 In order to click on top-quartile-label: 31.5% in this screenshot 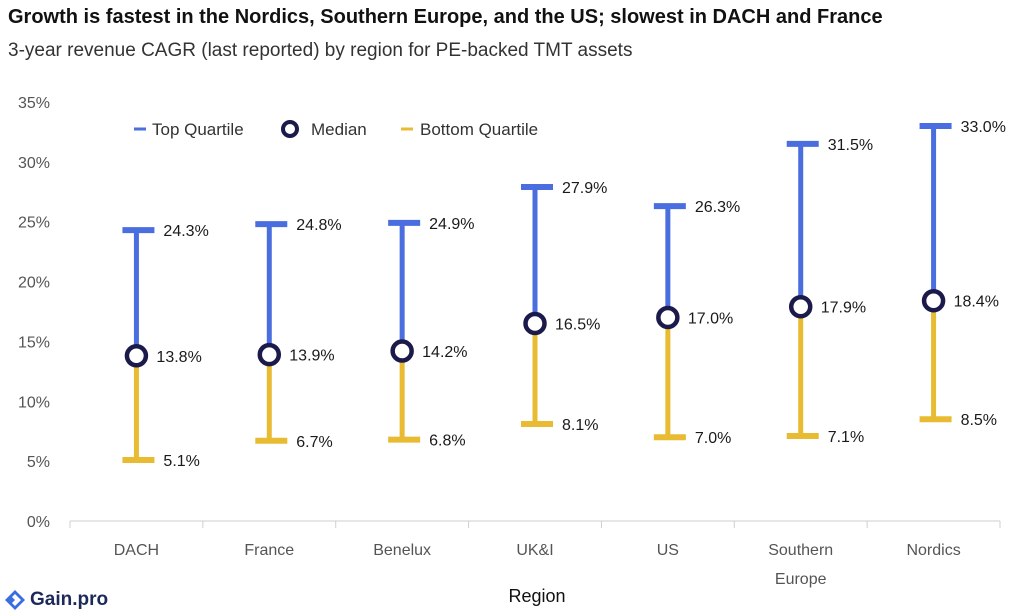, I will do `click(850, 145)`.